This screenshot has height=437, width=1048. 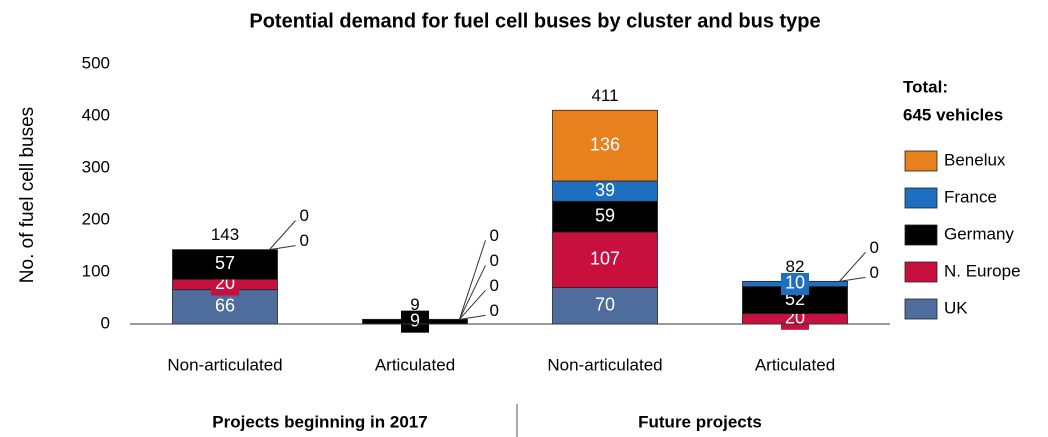 I want to click on total-label: 82, so click(x=795, y=266).